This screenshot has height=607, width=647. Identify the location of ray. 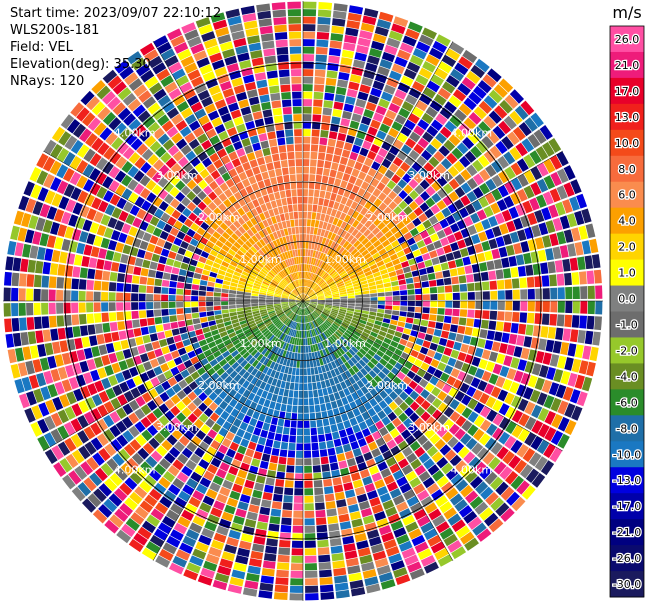
(363, 161).